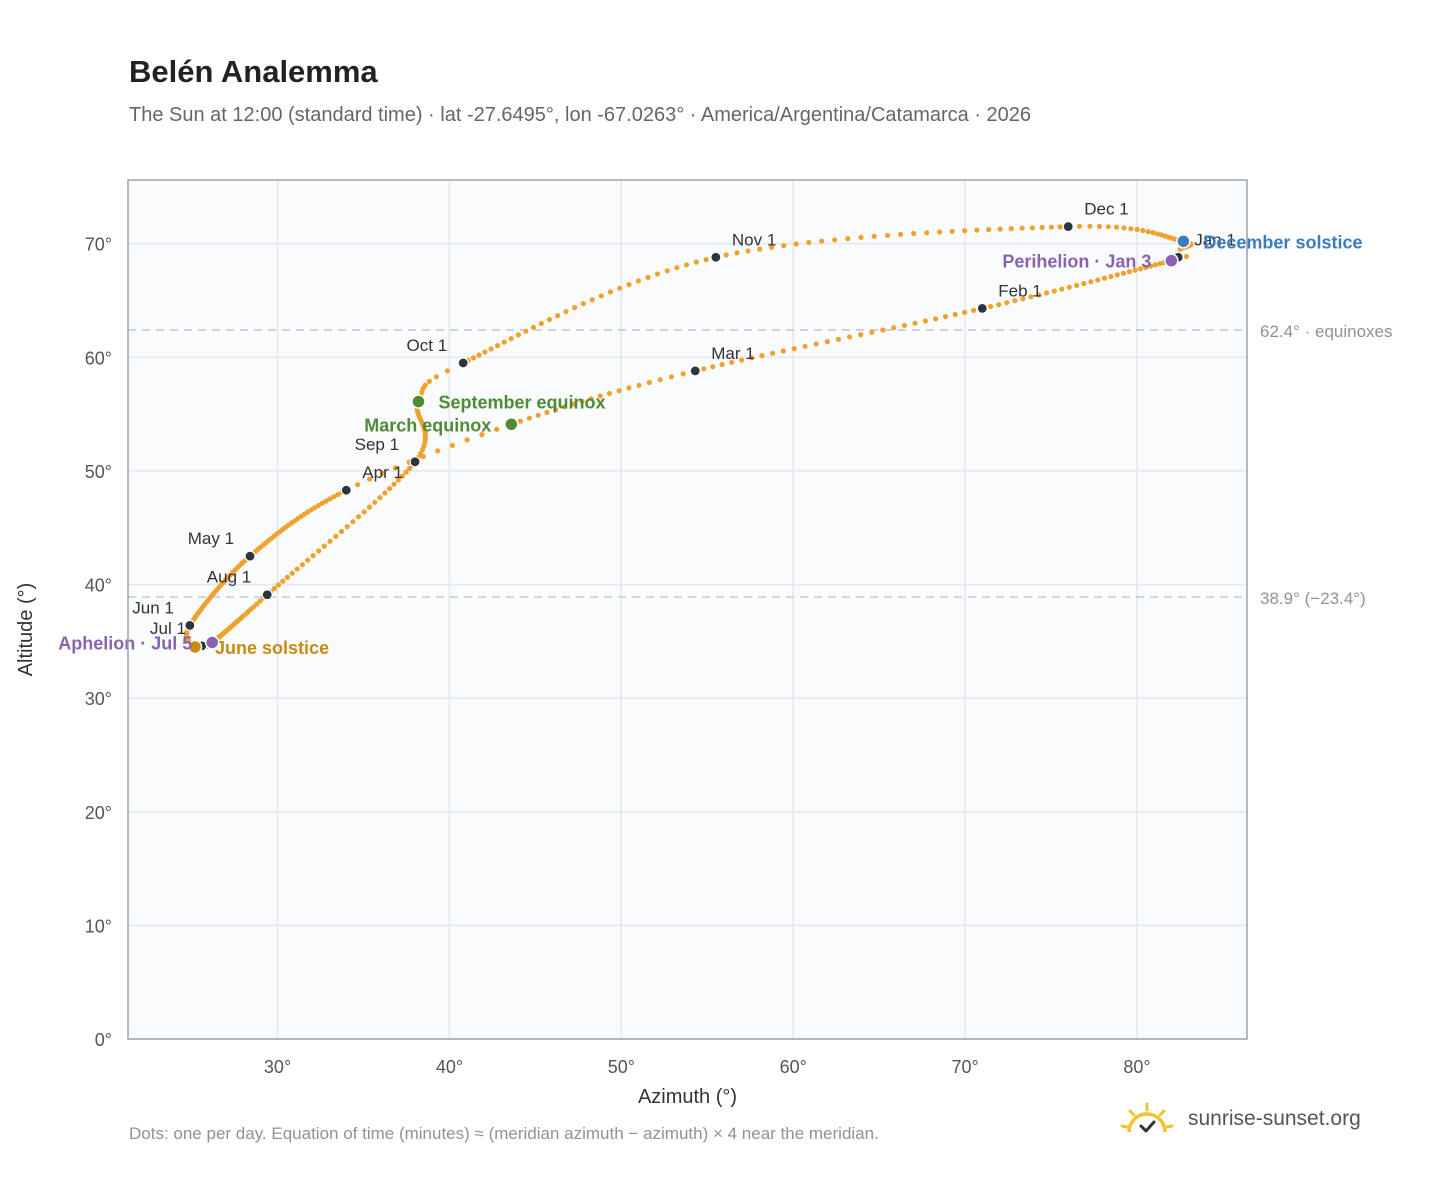  I want to click on x-axis-ticks: 30° 40° 50° 60° 70° 80°, so click(707, 1067).